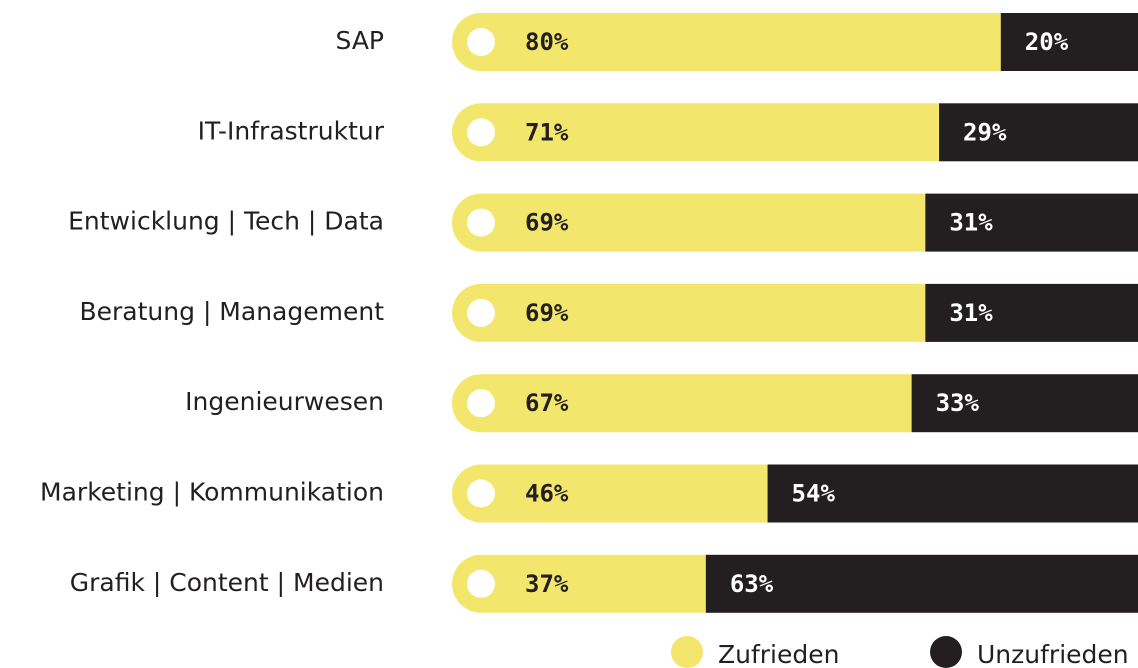  What do you see at coordinates (212, 492) in the screenshot?
I see `category-label: Marketing | Kommunikation` at bounding box center [212, 492].